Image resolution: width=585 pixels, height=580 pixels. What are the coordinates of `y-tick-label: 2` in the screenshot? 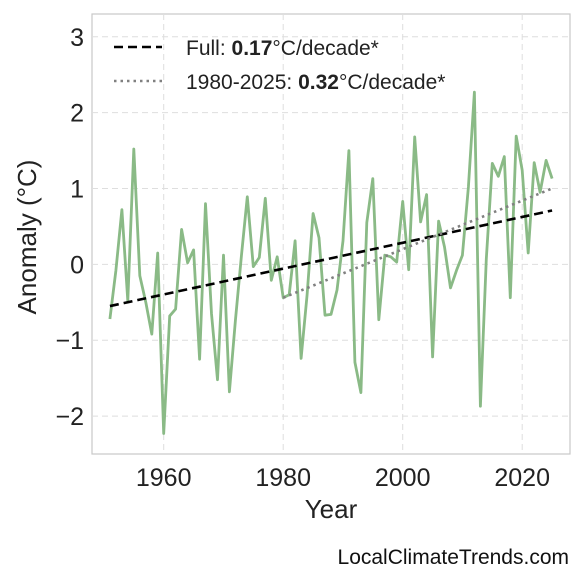 It's located at (77, 114).